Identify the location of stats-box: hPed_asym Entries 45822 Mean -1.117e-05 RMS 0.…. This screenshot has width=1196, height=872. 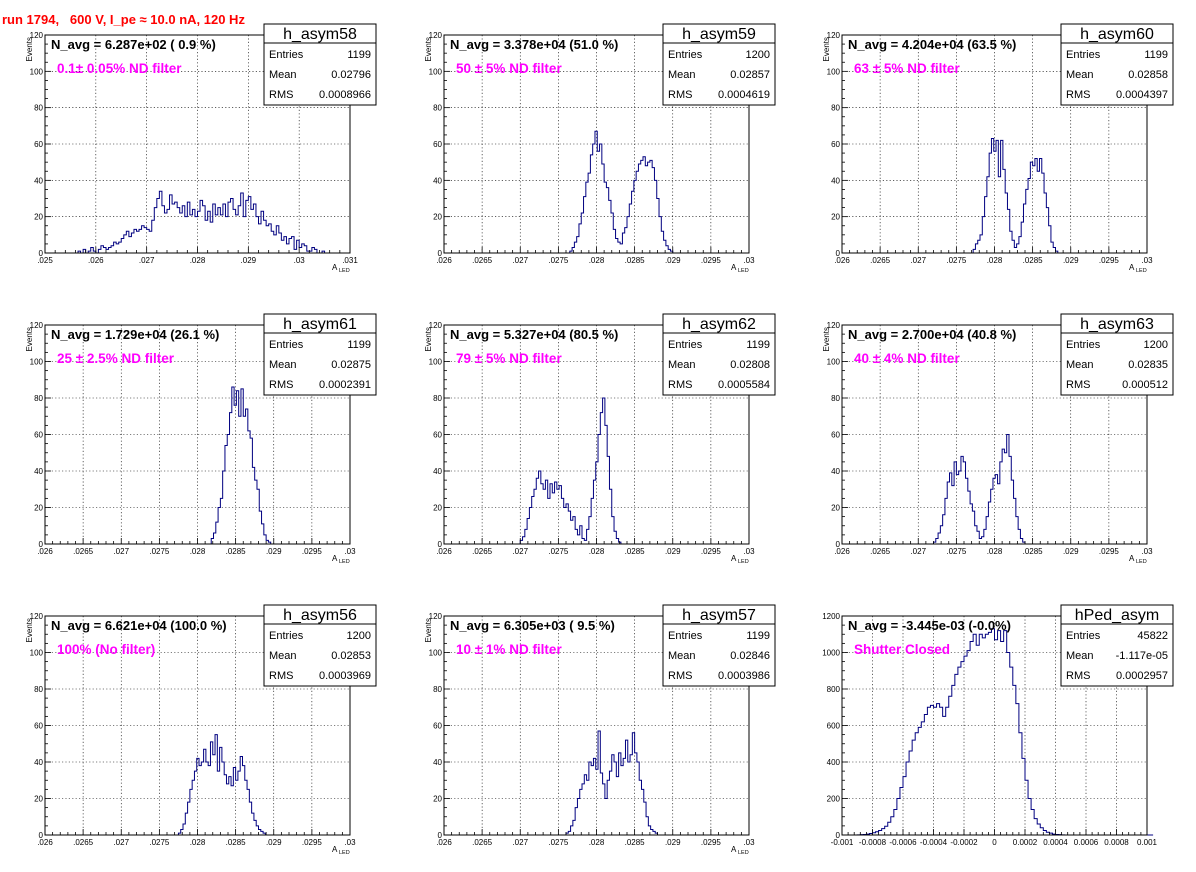
(1117, 645).